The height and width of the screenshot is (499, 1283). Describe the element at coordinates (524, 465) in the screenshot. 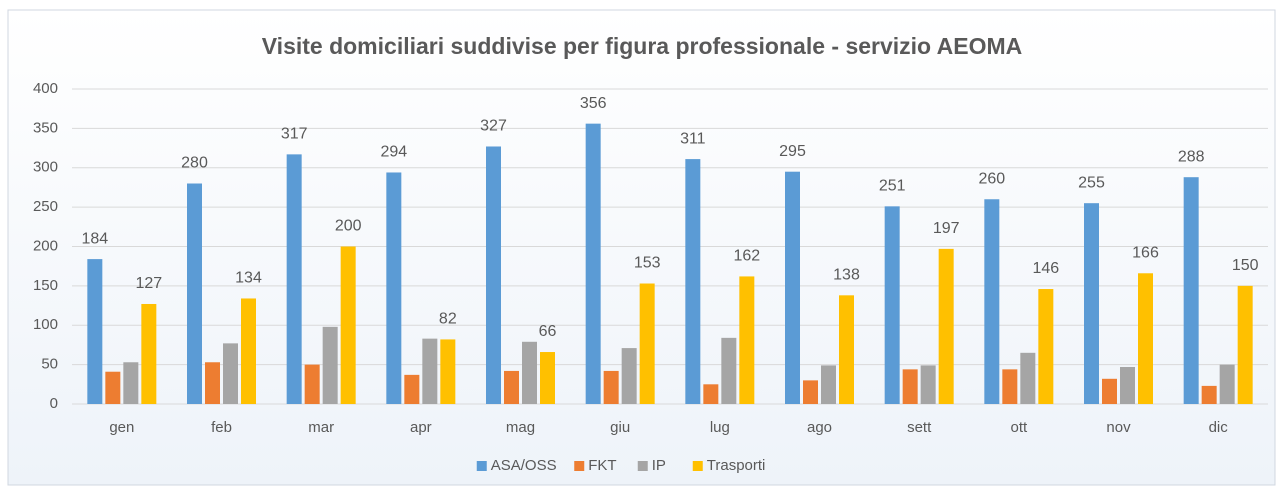

I see `legend-label: ASA/OSS` at that location.